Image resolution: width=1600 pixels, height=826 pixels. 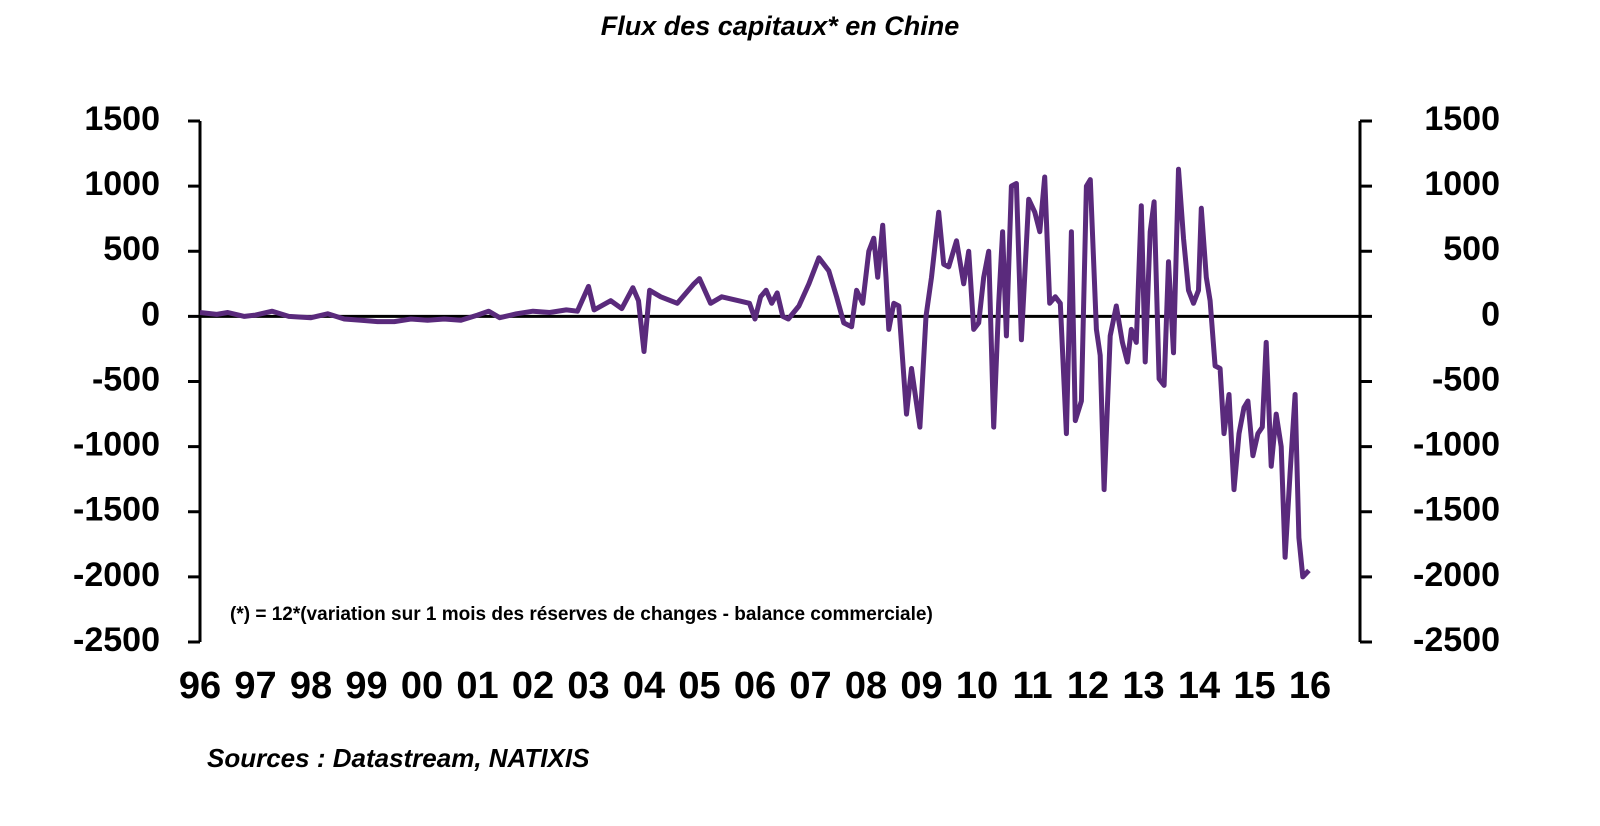 I want to click on x-tick-label: 16, so click(x=1310, y=686).